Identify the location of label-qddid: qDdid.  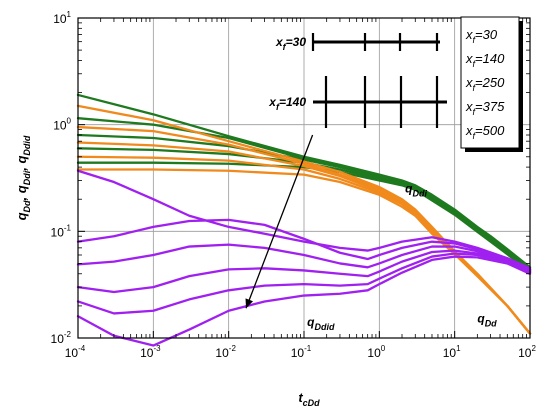
(321, 323).